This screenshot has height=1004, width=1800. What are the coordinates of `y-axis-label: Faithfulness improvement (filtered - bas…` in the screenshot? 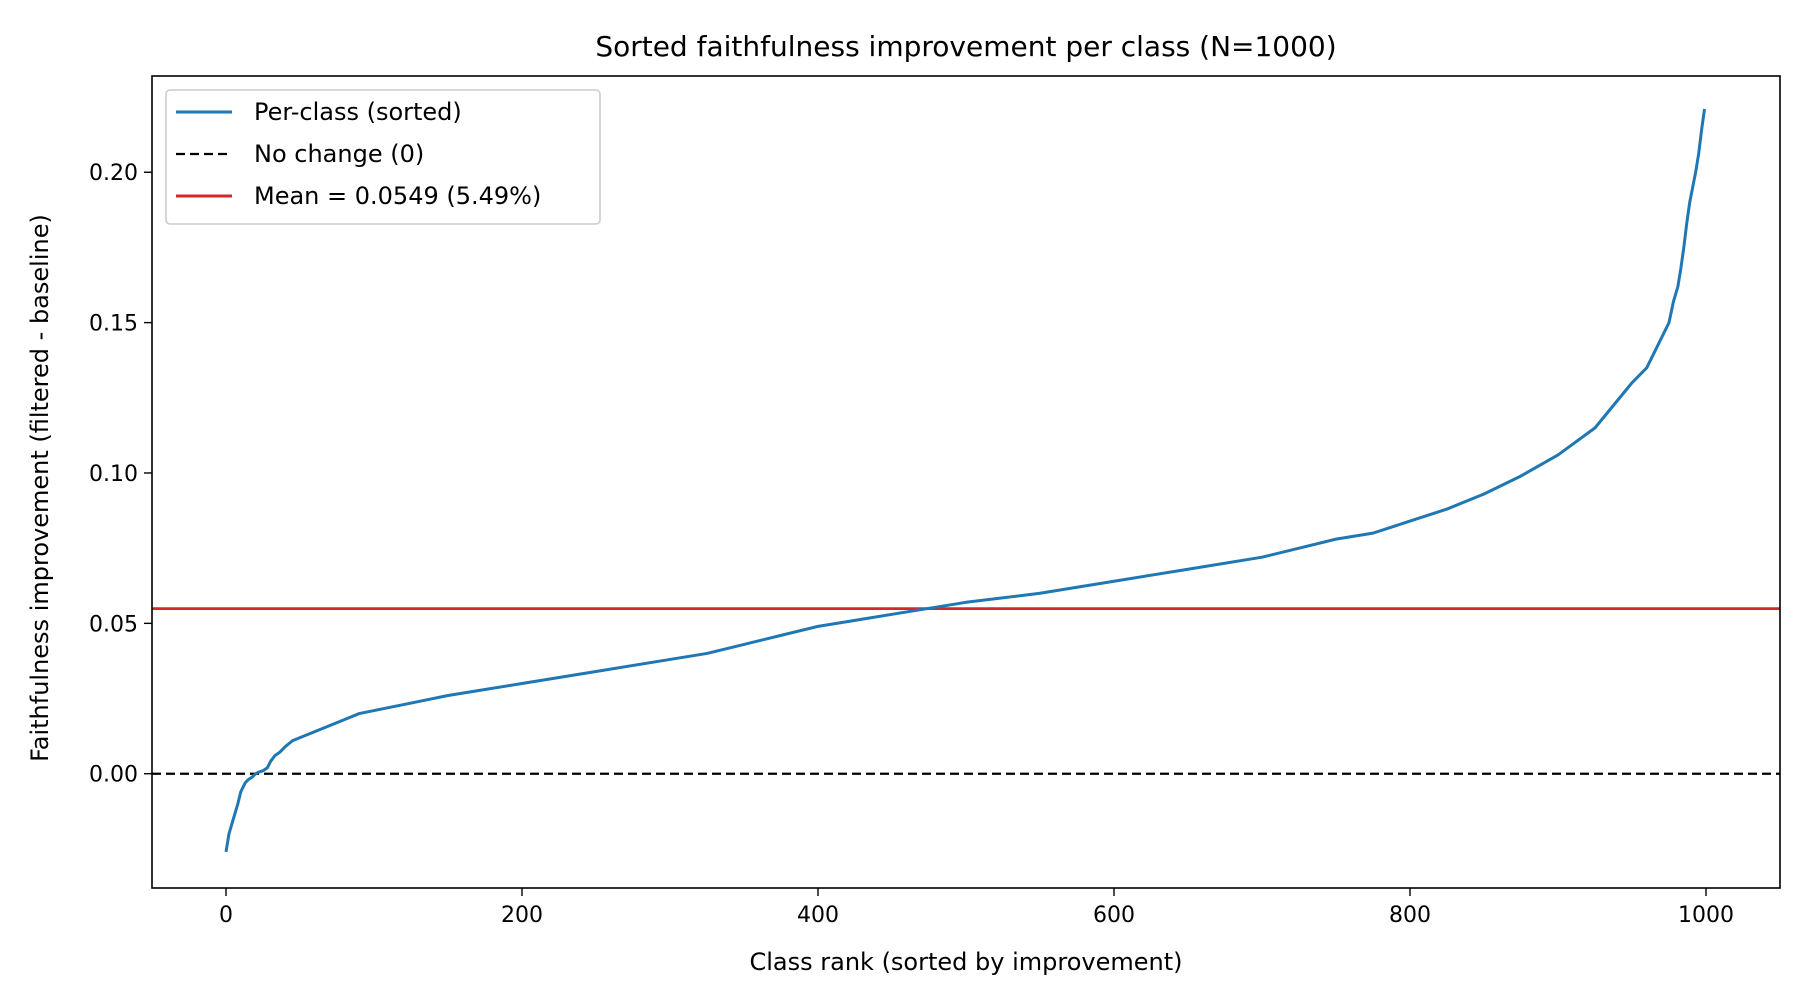 It's located at (40, 488).